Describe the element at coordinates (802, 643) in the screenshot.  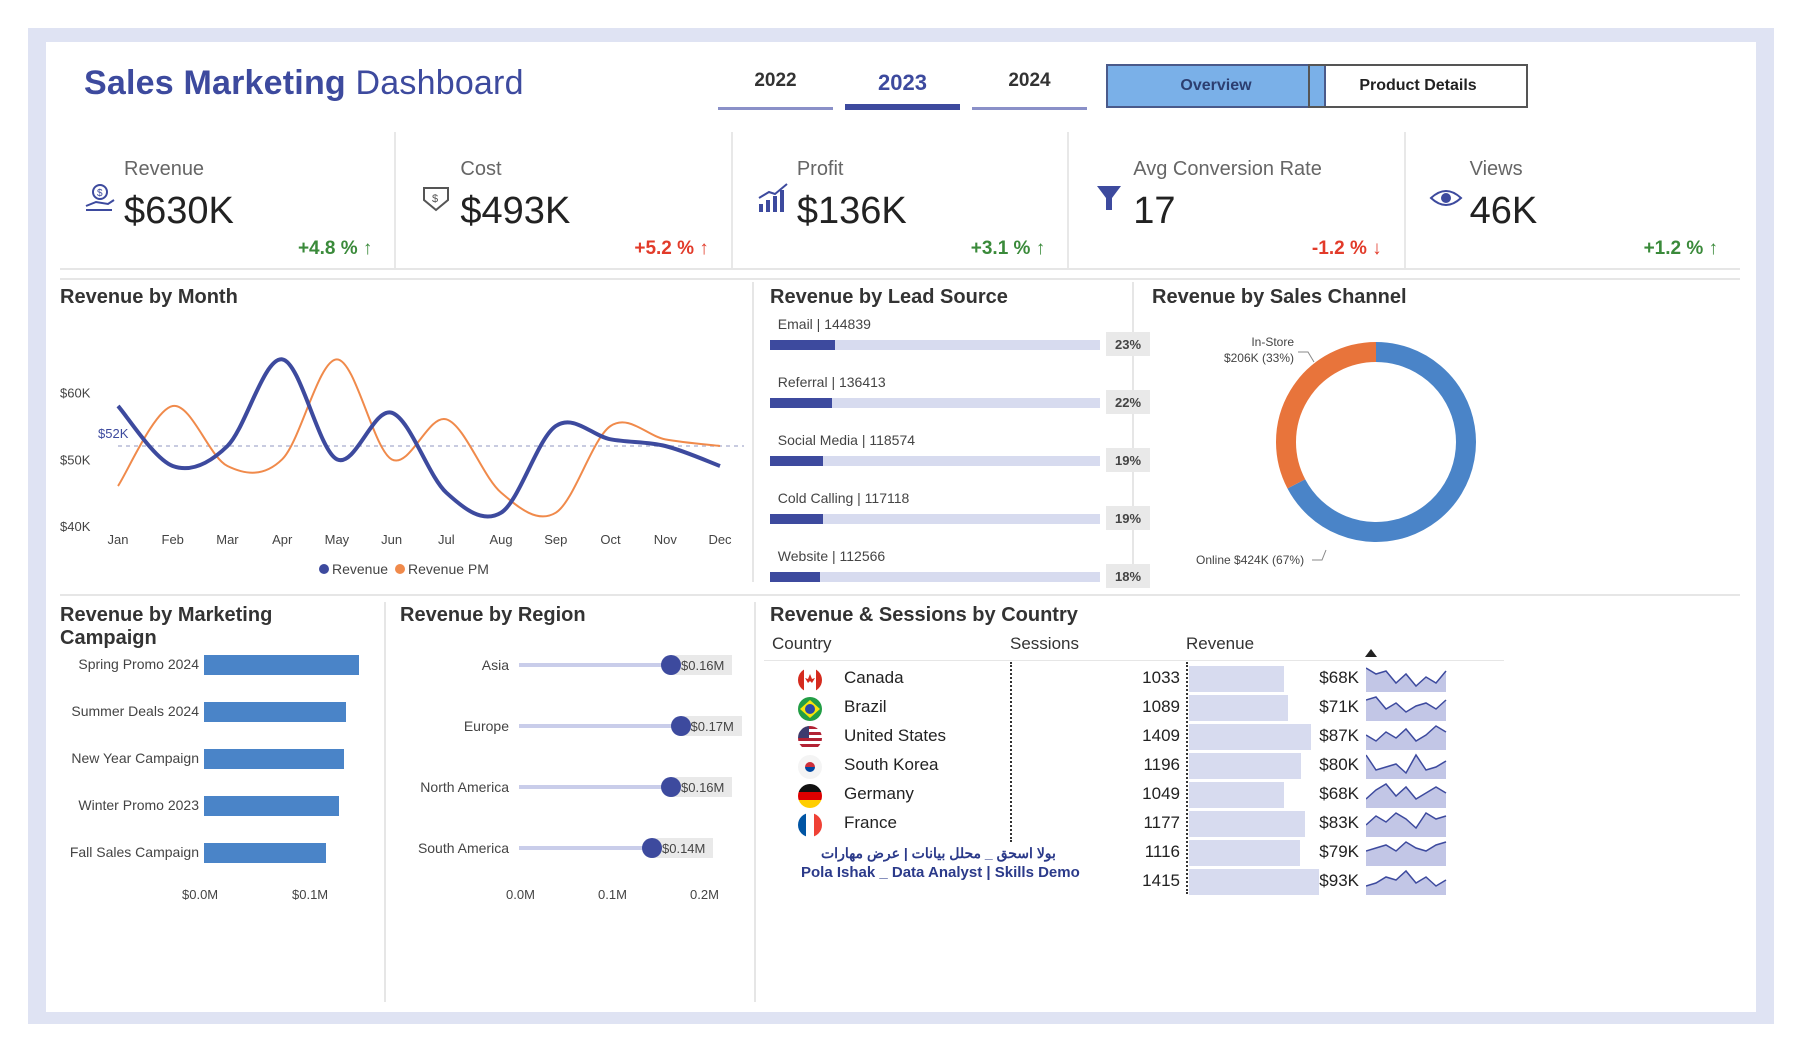
I see `col-header-country: Country` at that location.